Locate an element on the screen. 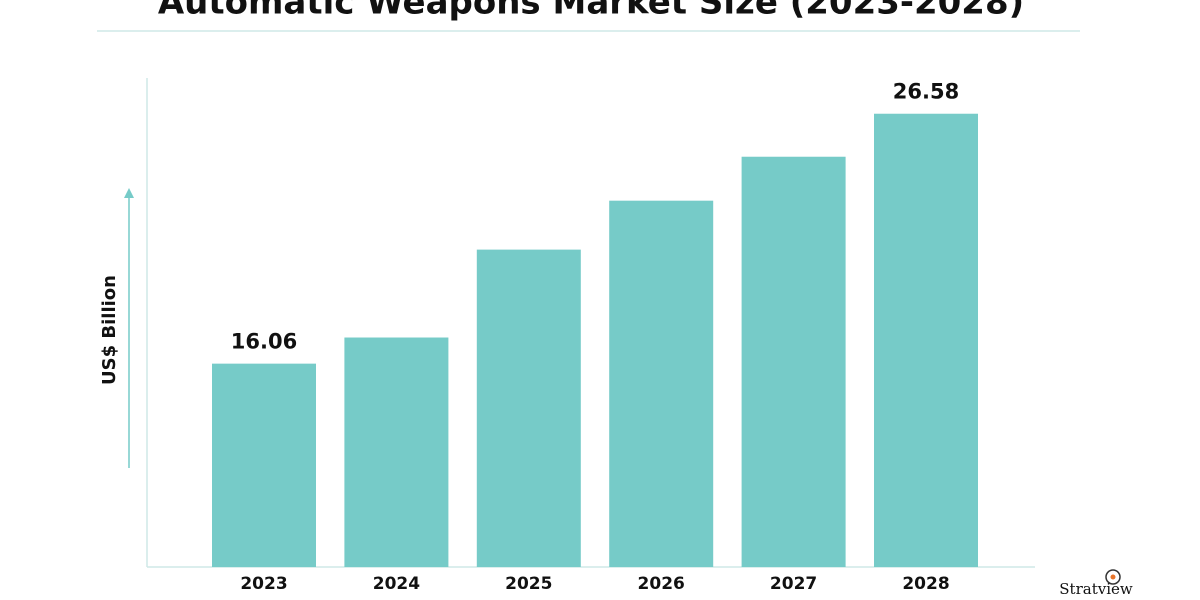 This screenshot has height=600, width=1200. x-tick-label: 2025 is located at coordinates (528, 584).